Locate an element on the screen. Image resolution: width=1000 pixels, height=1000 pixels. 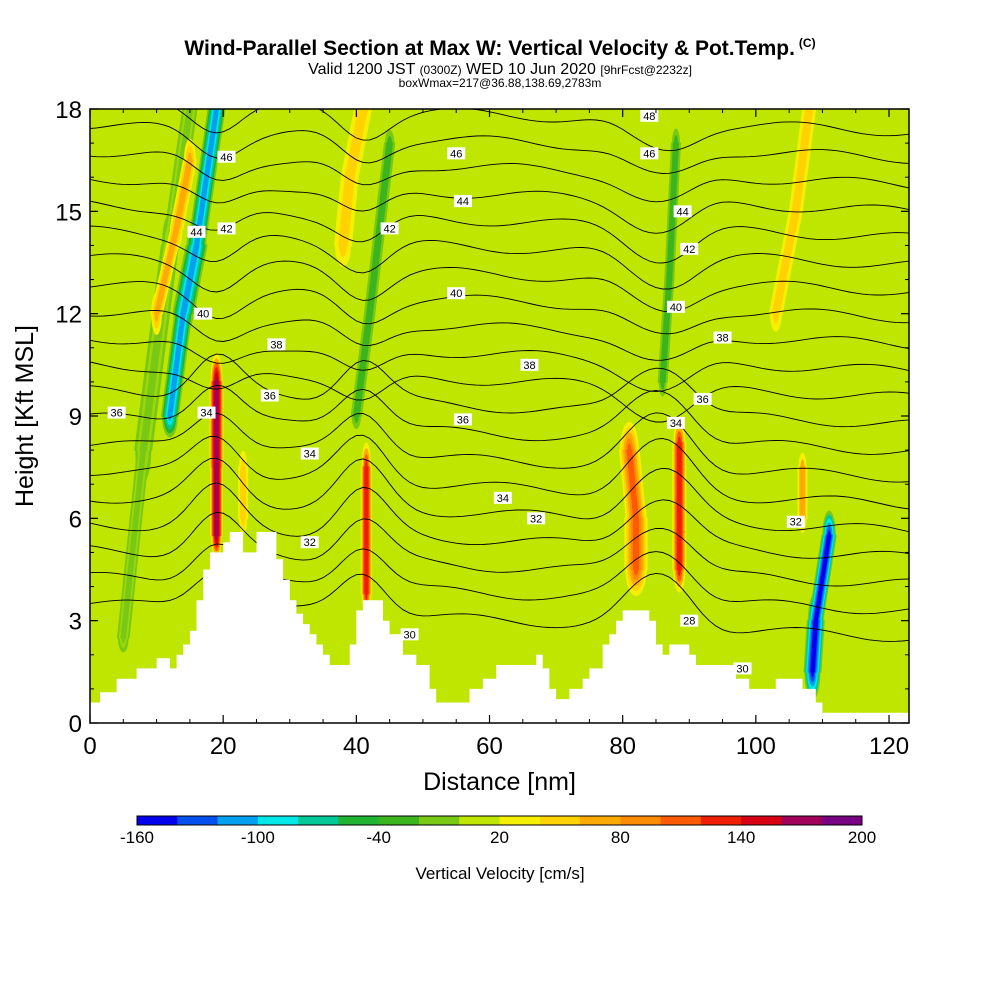
x-tick-label: 80 is located at coordinates (622, 746).